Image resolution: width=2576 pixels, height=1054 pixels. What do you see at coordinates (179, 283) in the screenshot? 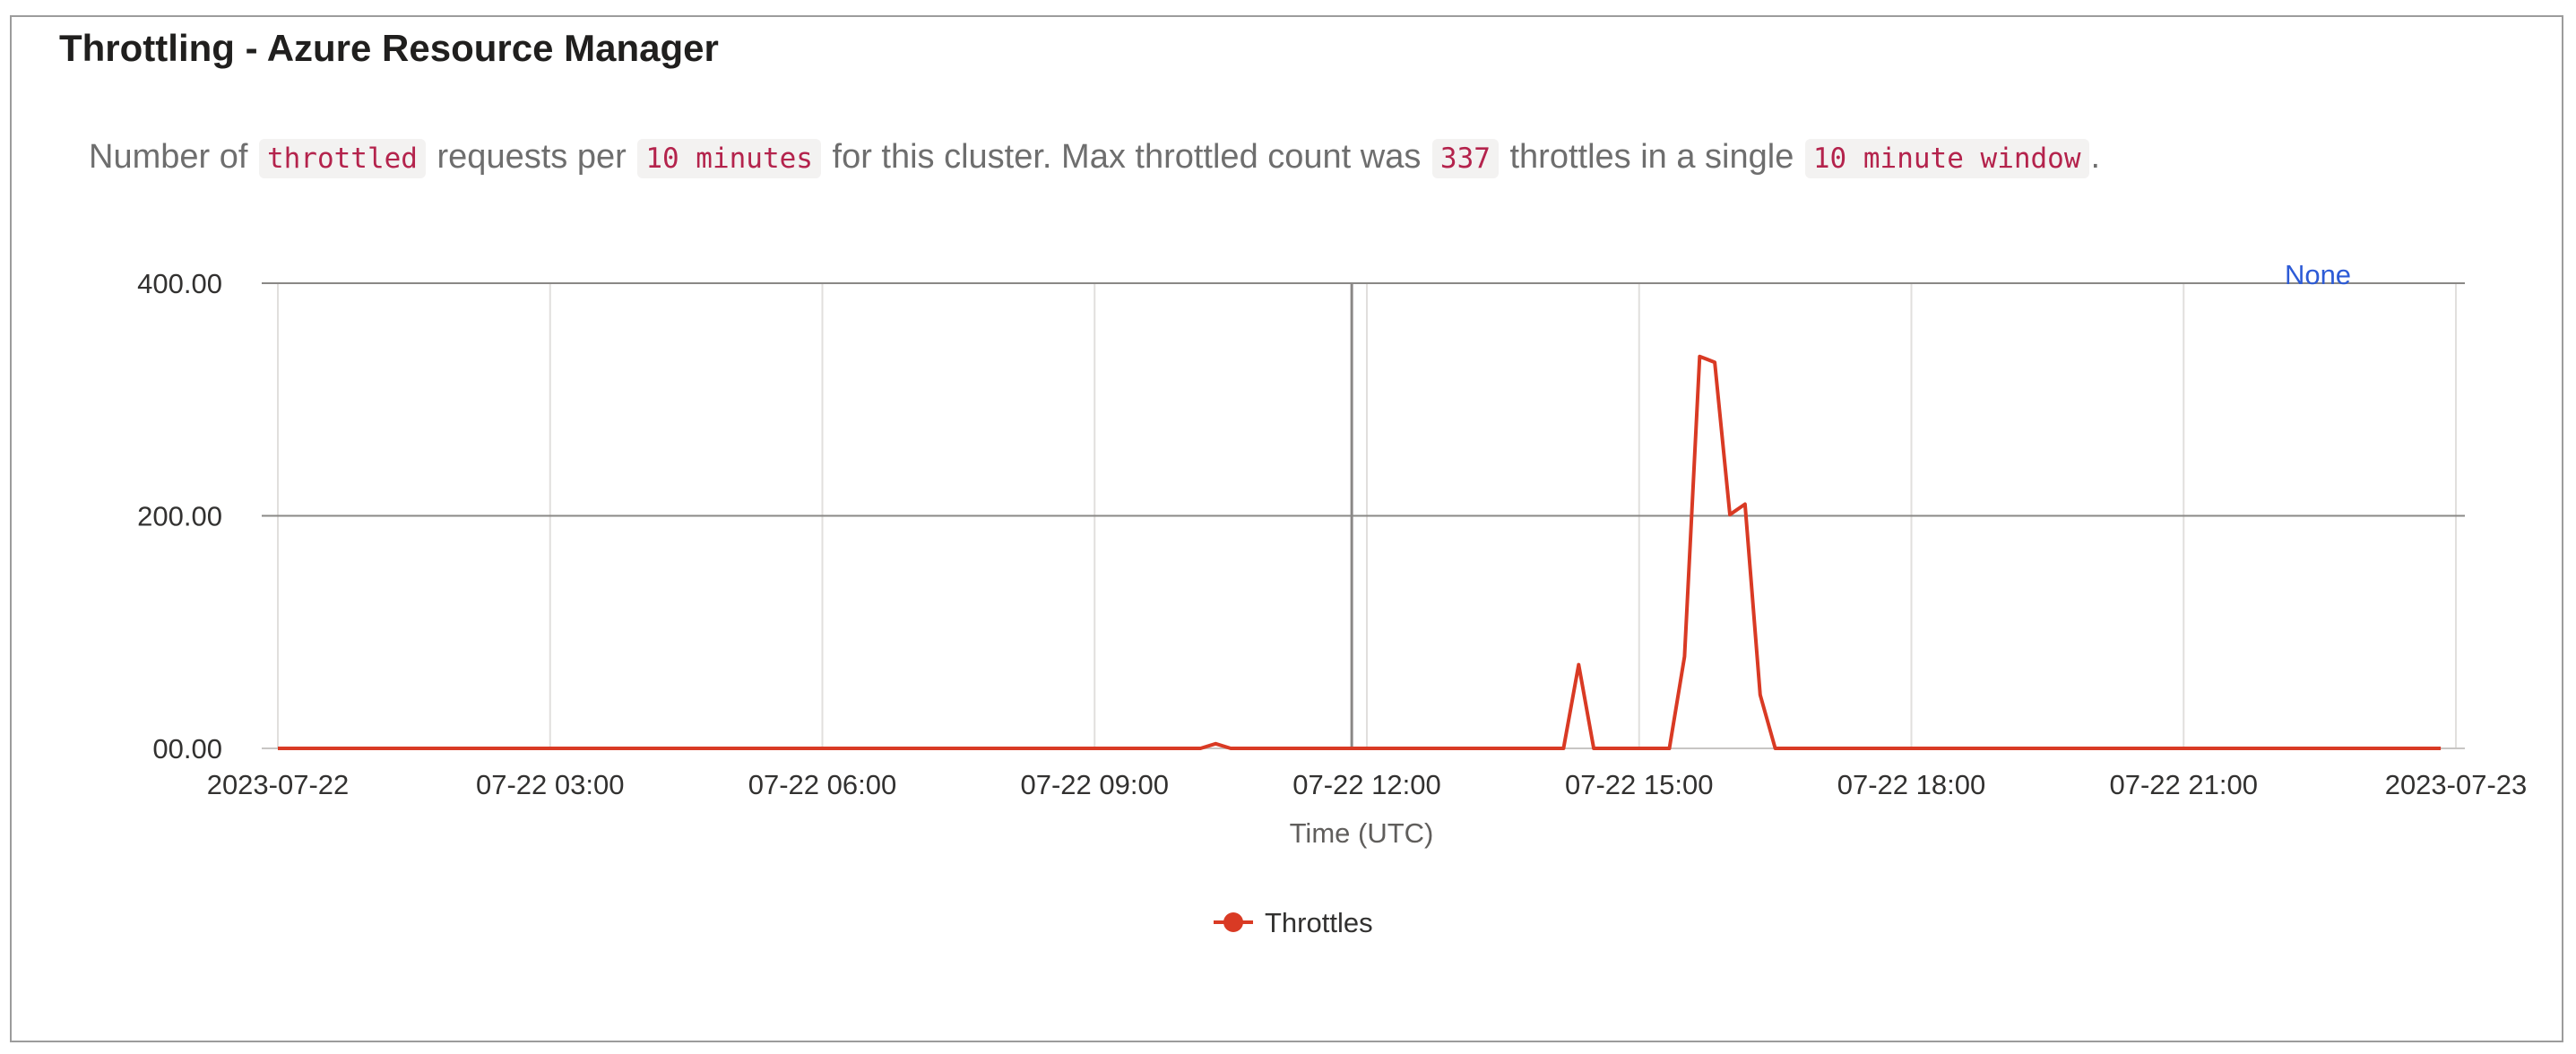
I see `y-tick-label: 400.00` at bounding box center [179, 283].